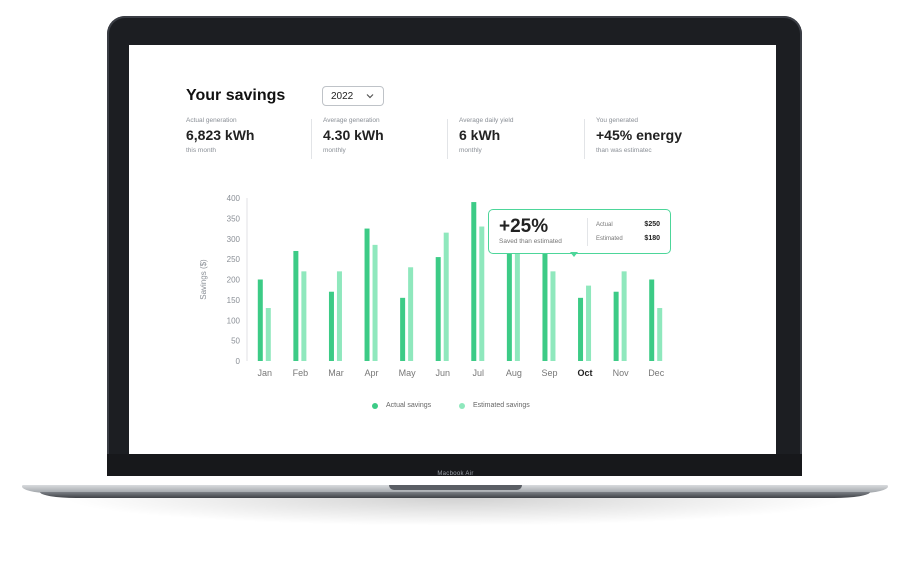 The image size is (911, 583). Describe the element at coordinates (351, 120) in the screenshot. I see `stat-label: Average generation` at that location.